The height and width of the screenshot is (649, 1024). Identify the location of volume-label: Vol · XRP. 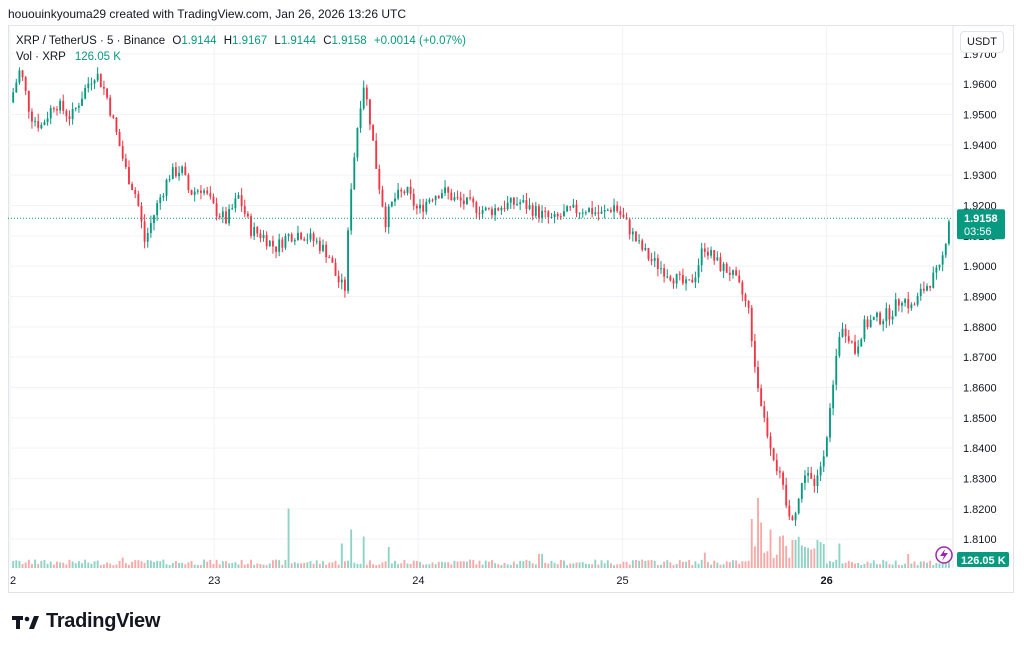
(41, 57).